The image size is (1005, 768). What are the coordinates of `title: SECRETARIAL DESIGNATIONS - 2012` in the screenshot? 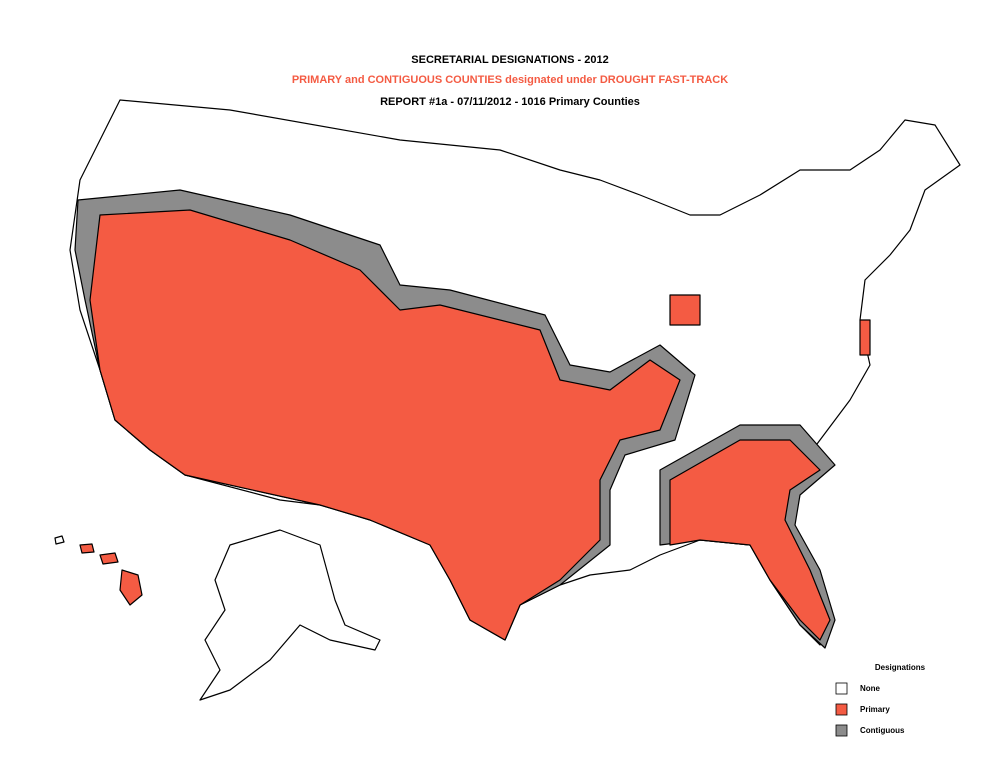 It's located at (509, 60).